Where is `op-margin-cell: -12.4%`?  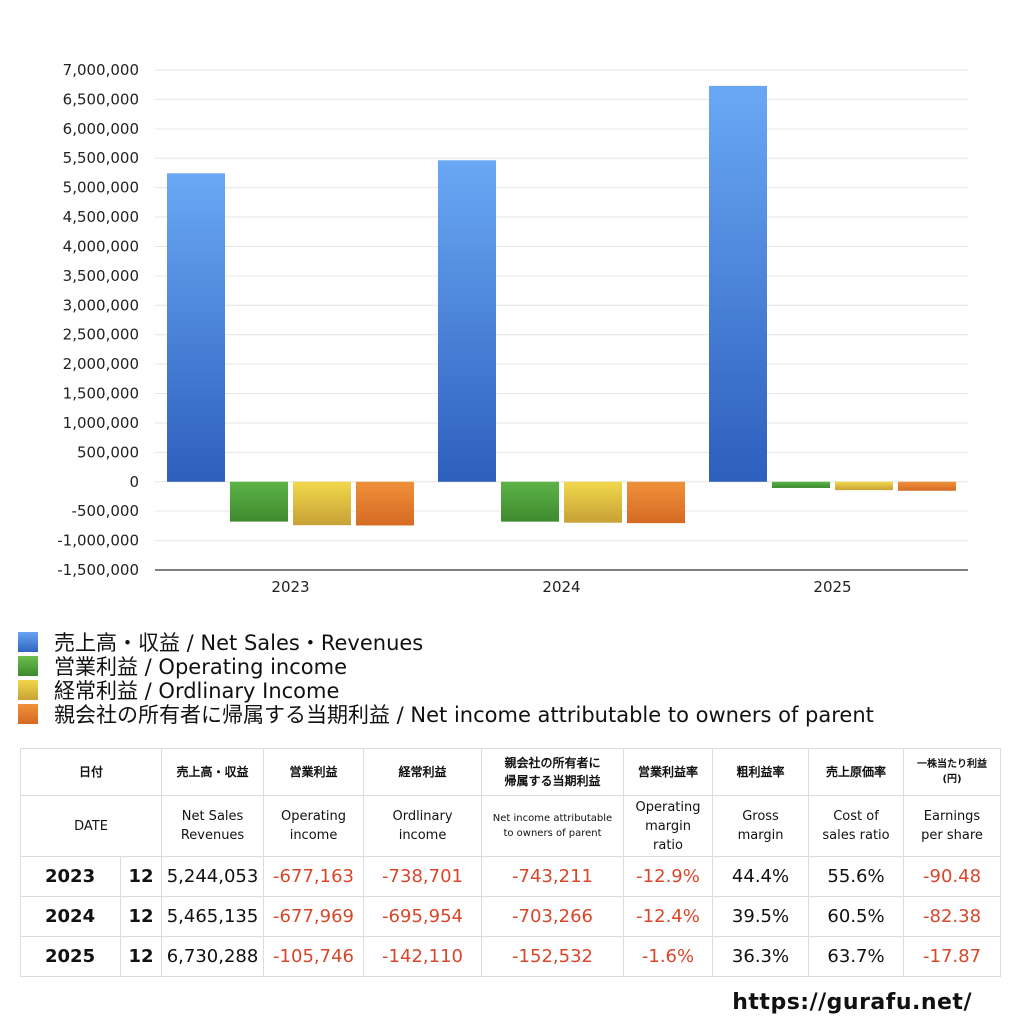 op-margin-cell: -12.4% is located at coordinates (668, 916).